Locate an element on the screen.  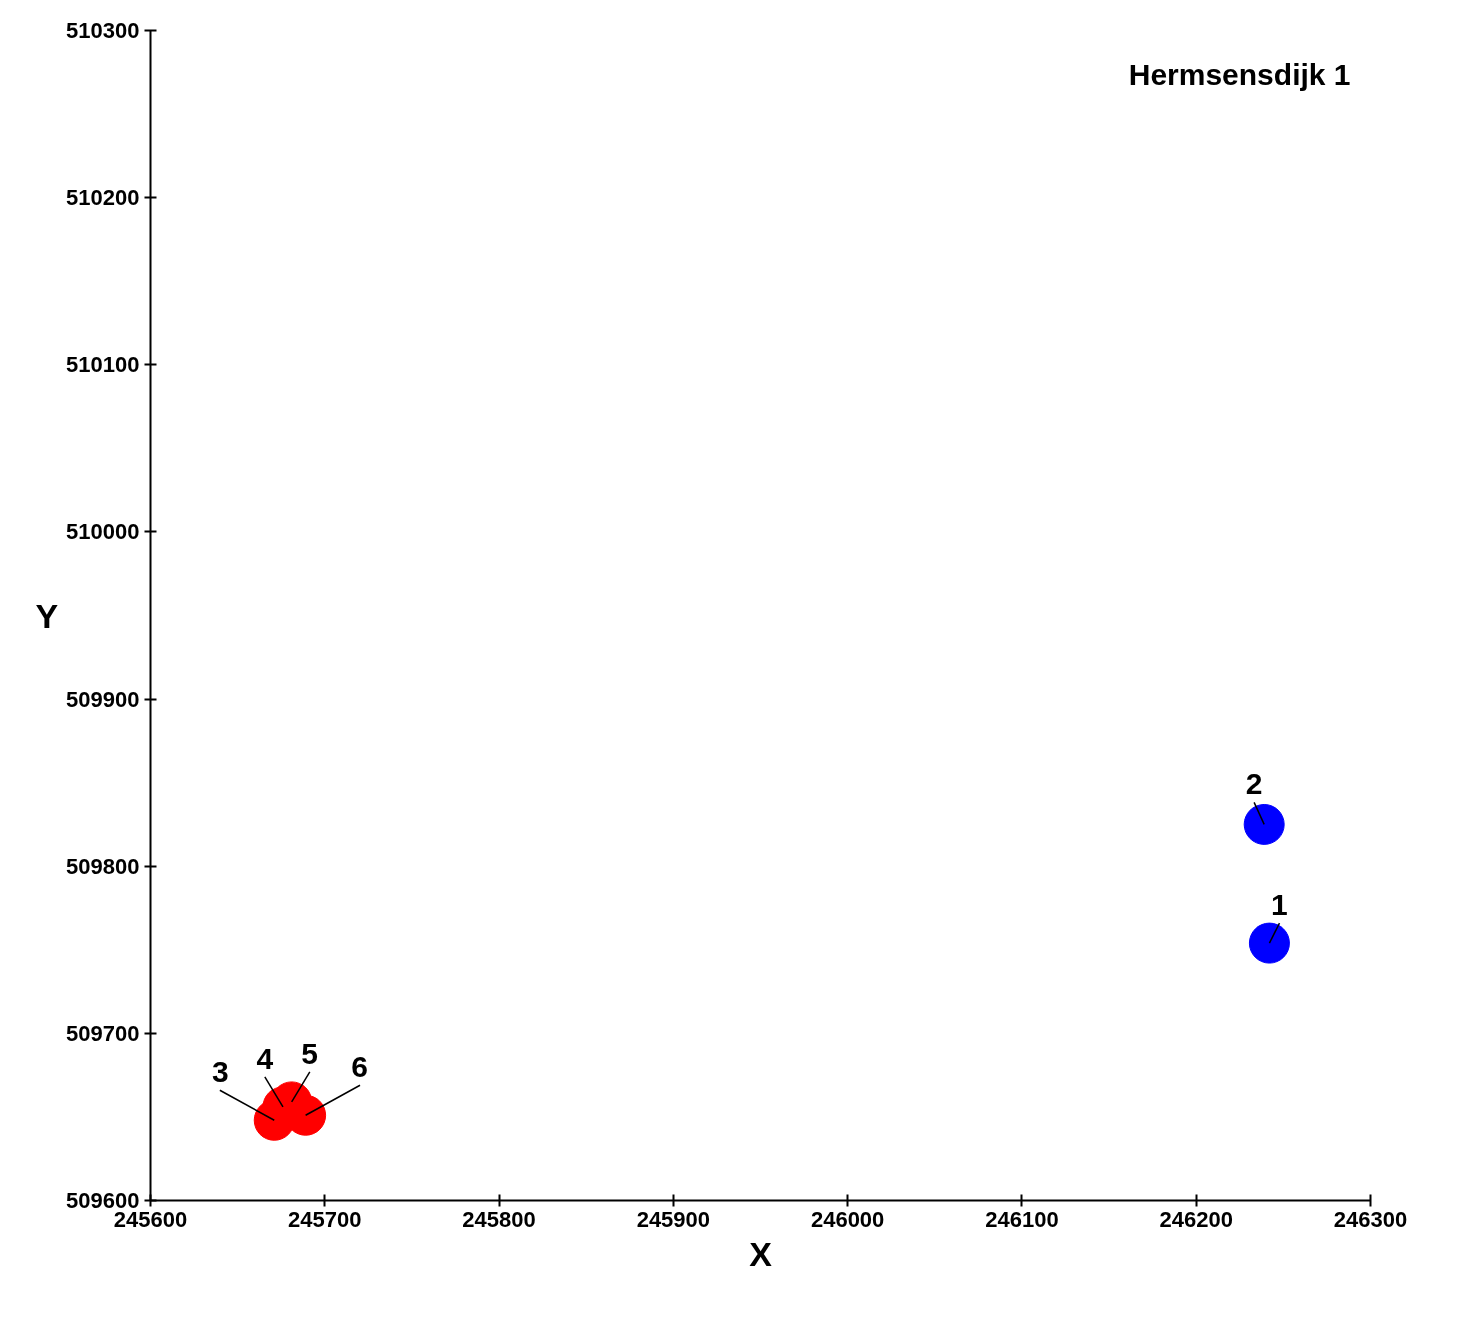
x-tick-label: 246100 is located at coordinates (1022, 1219).